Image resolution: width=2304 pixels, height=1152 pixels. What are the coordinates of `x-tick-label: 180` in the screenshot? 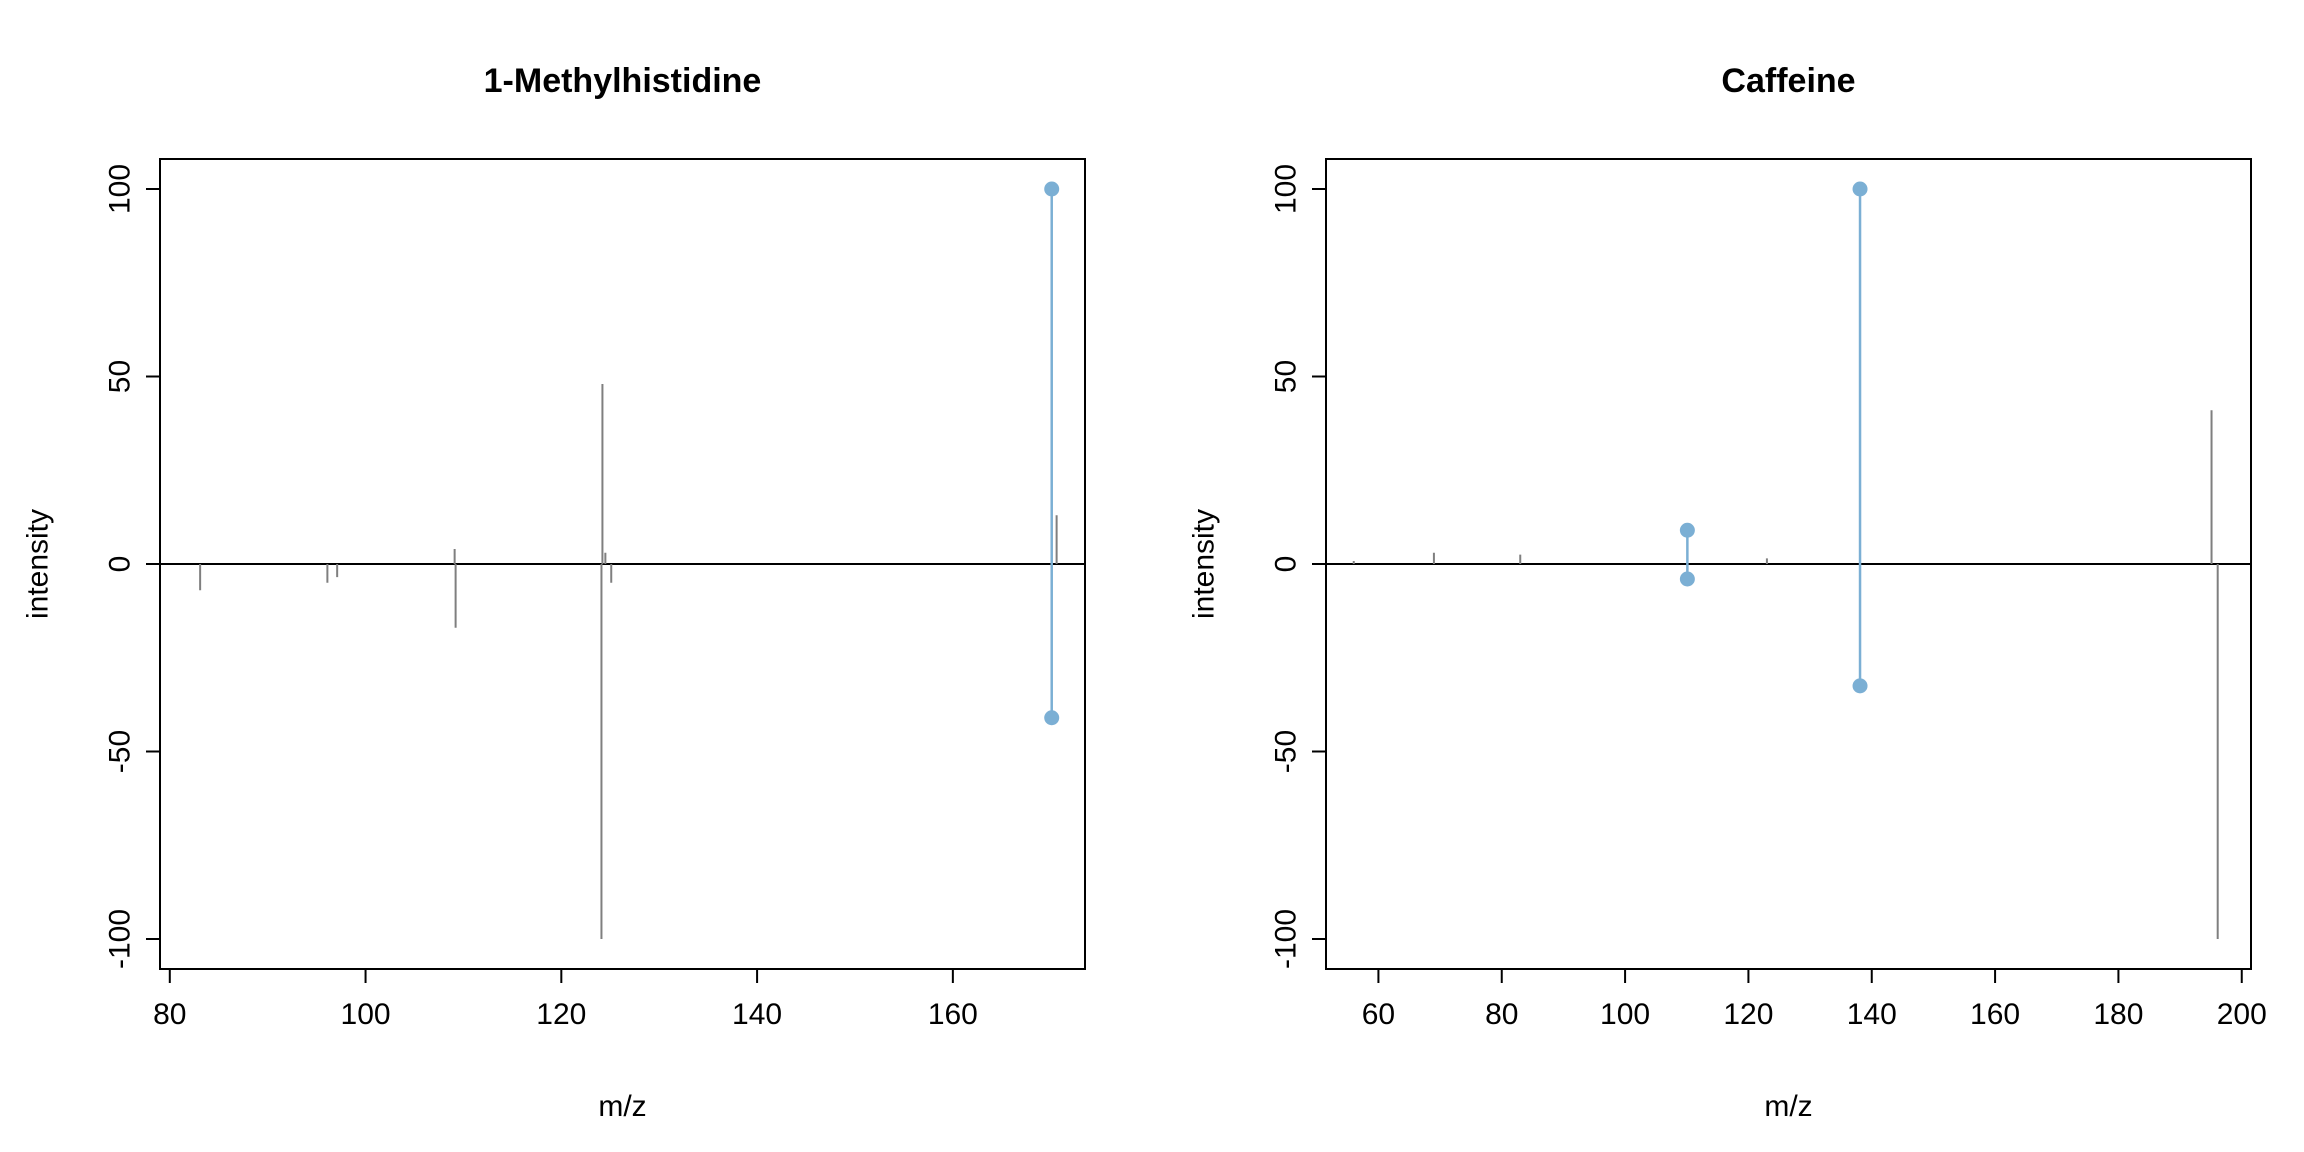 It's located at (2118, 1014).